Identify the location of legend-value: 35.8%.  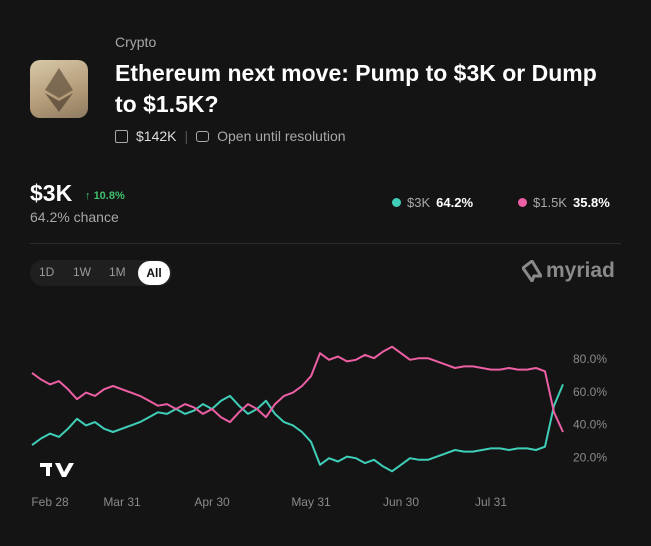
(591, 202).